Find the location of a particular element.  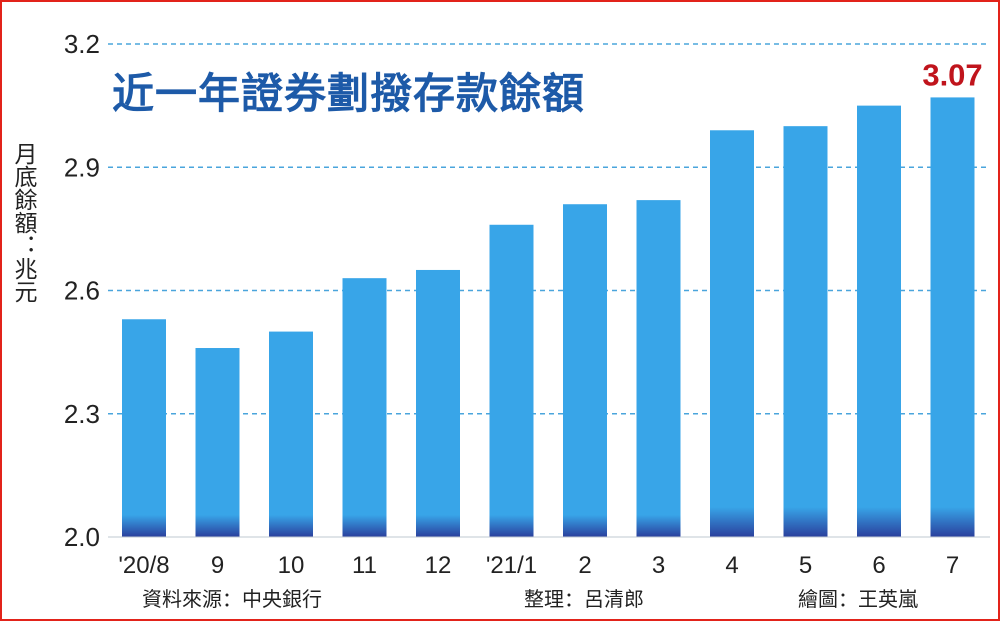

y-tick-label: 2.0 is located at coordinates (82, 537).